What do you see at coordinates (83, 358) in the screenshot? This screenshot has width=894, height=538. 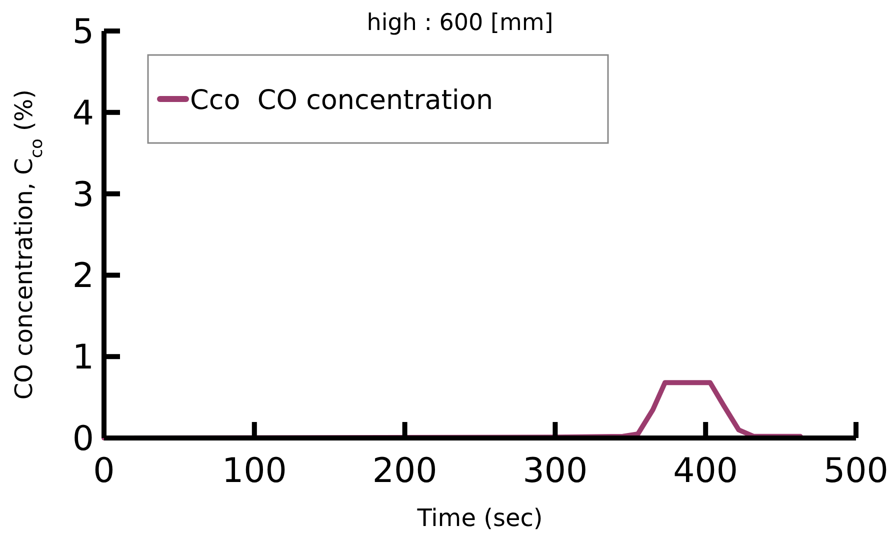 I see `y-tick-label: 1` at bounding box center [83, 358].